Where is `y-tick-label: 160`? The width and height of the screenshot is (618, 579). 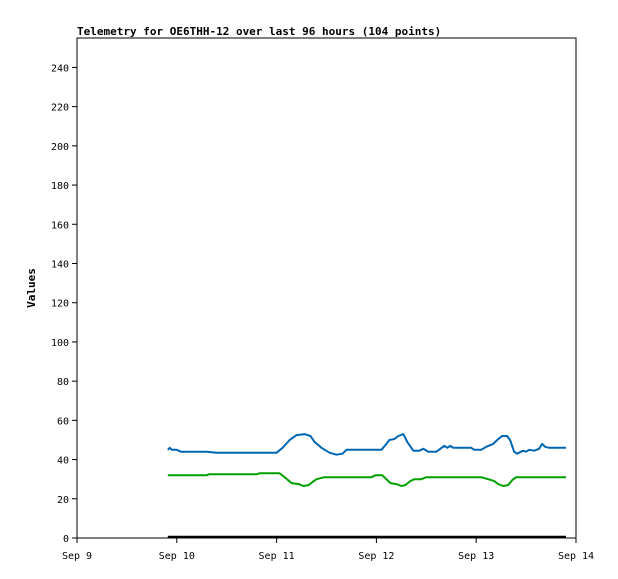 y-tick-label: 160 is located at coordinates (60, 225).